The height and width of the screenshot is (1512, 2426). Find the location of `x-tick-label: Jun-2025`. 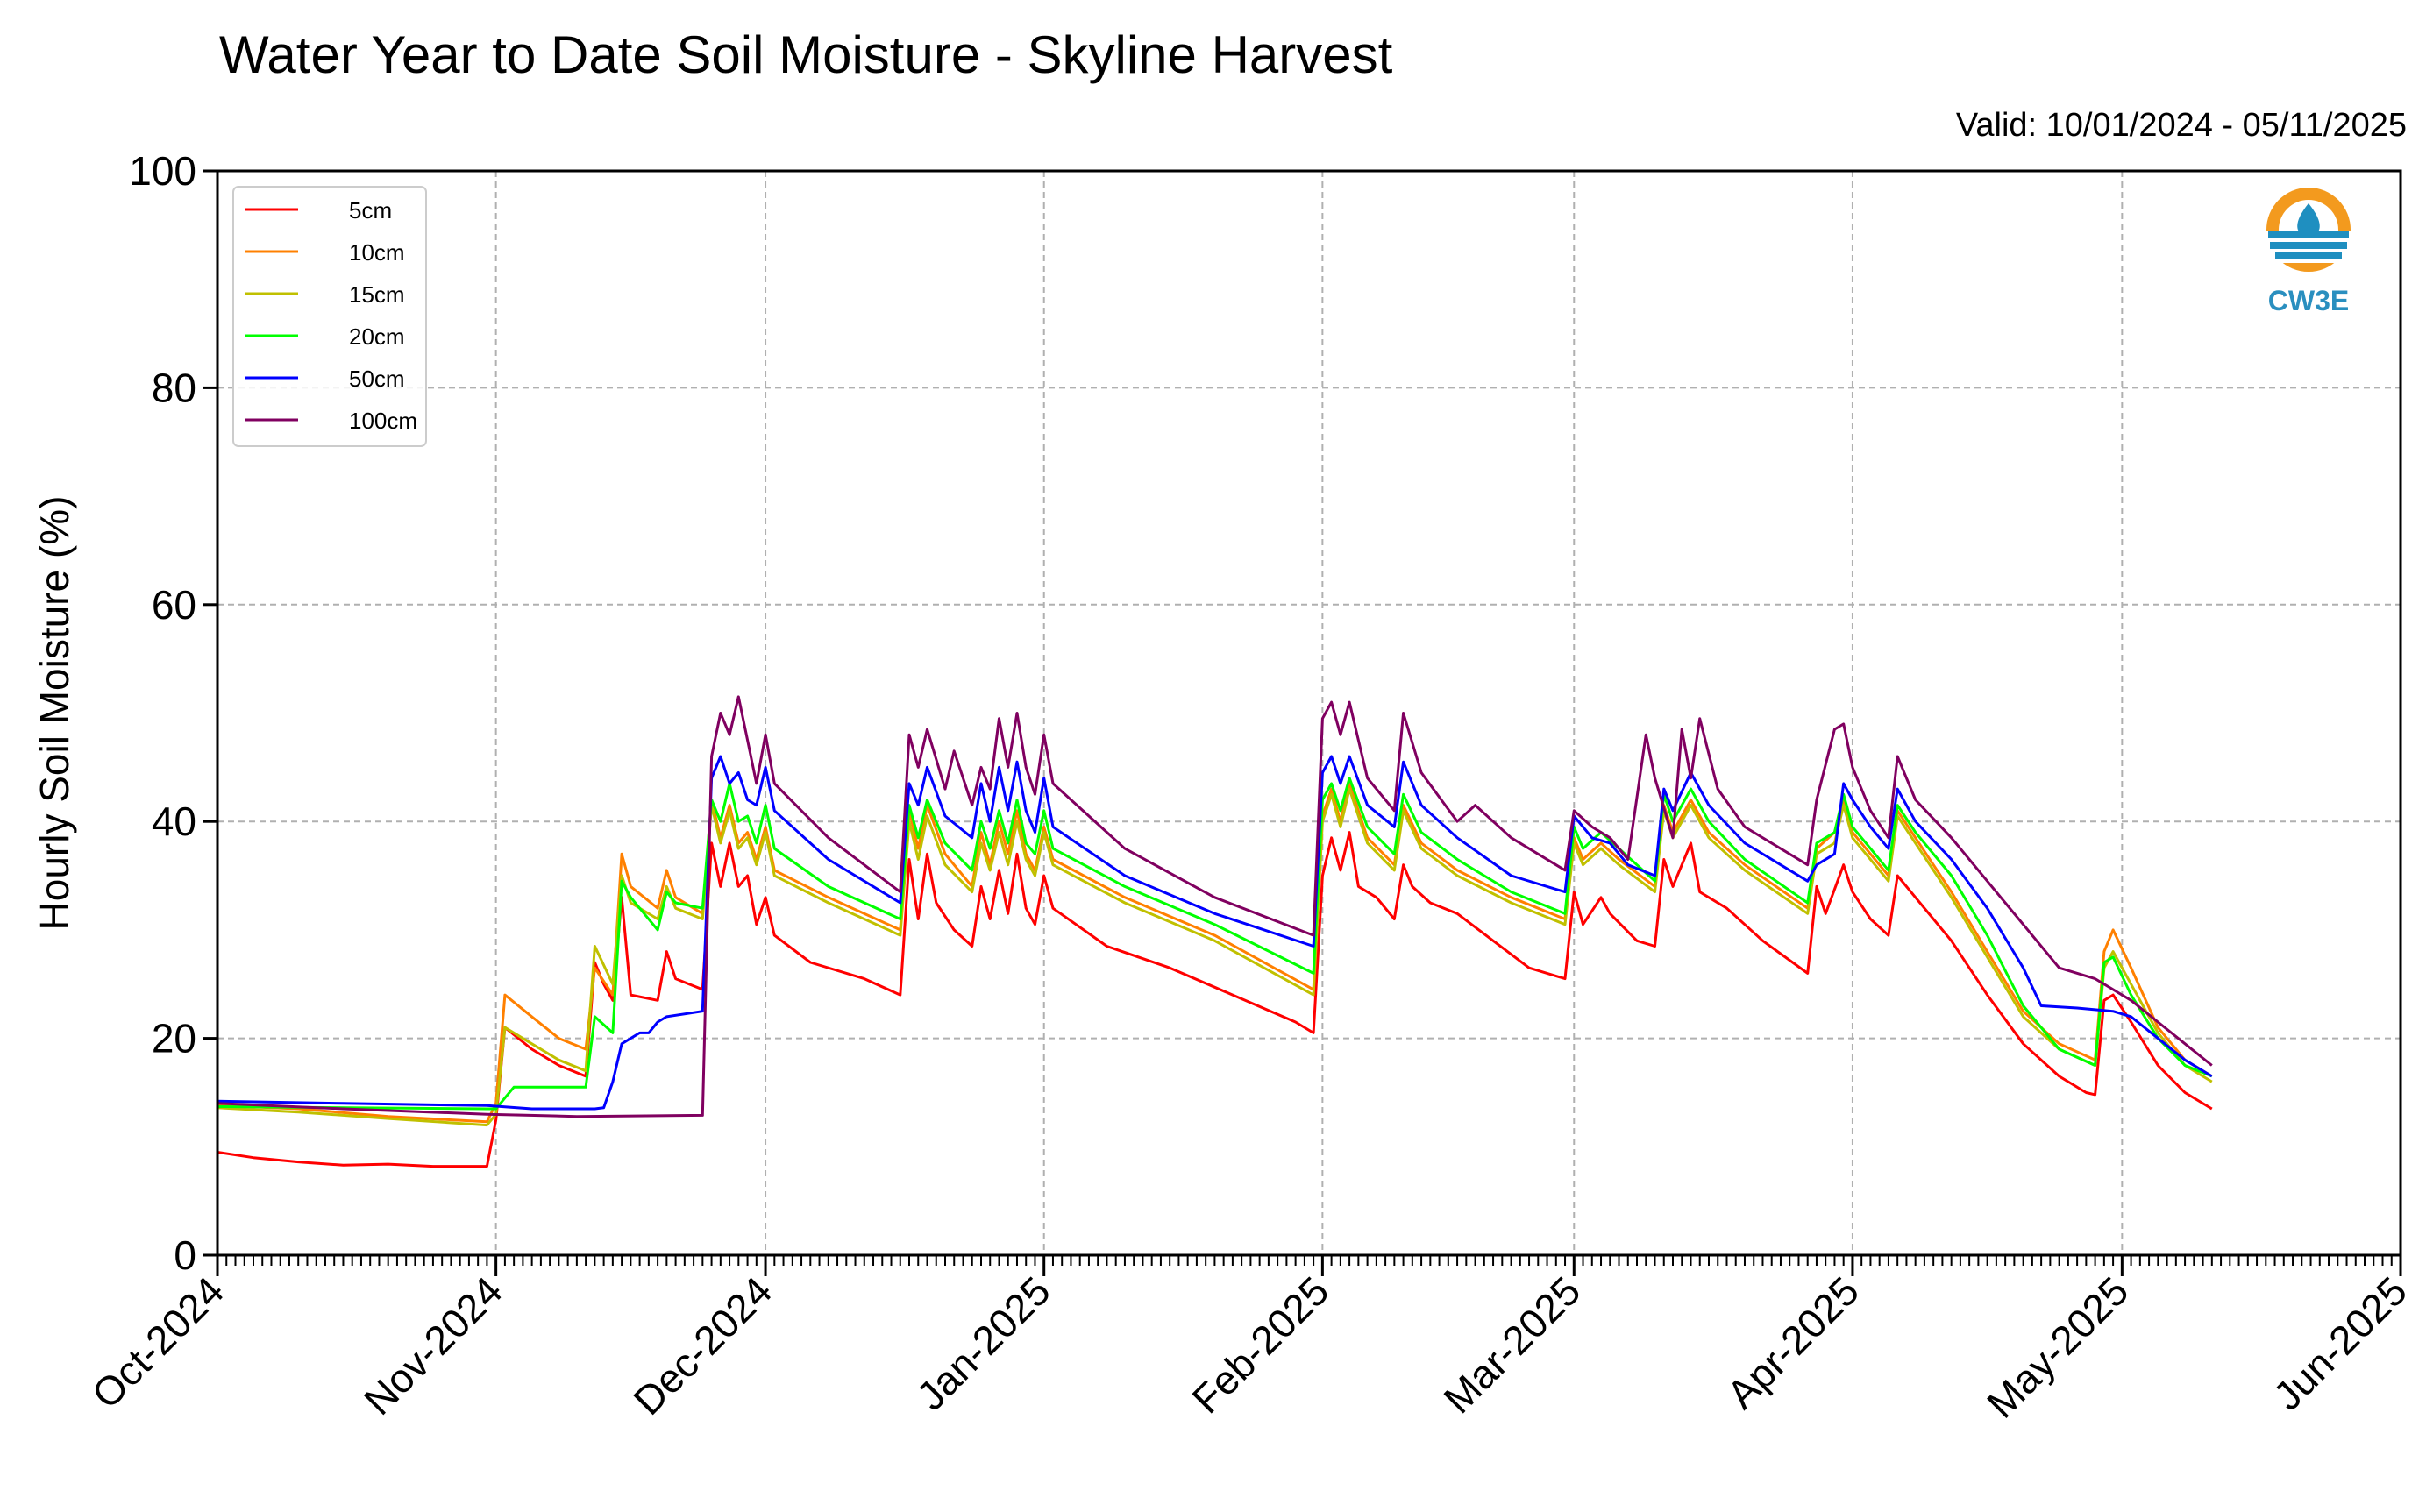

x-tick-label: Jun-2025 is located at coordinates (2340, 1342).